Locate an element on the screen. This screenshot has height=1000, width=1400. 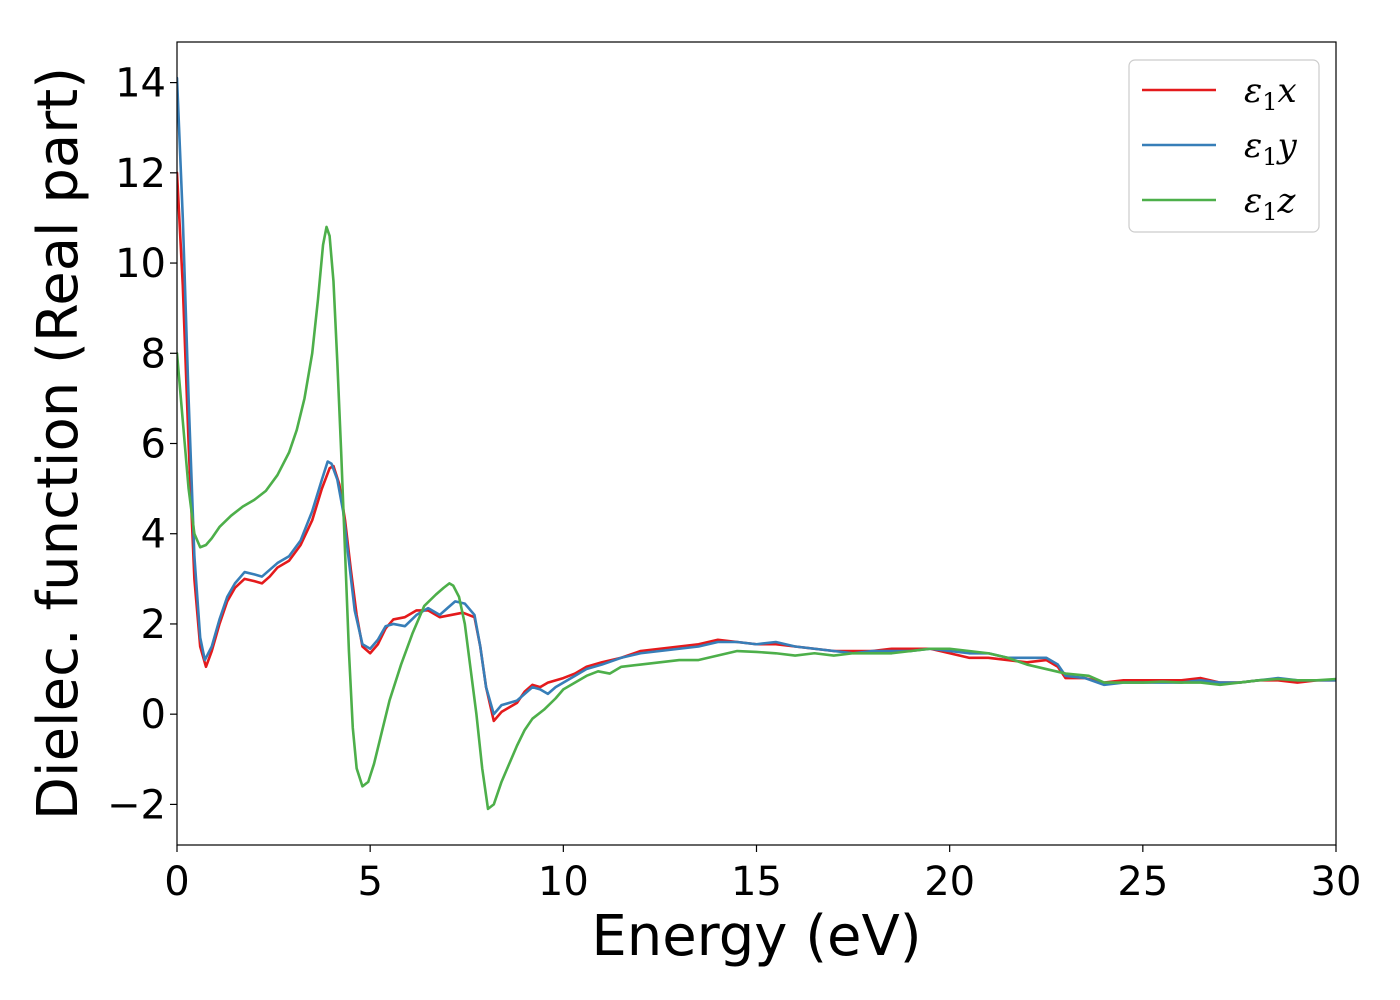
legend-label: ε1x is located at coordinates (1270, 93).